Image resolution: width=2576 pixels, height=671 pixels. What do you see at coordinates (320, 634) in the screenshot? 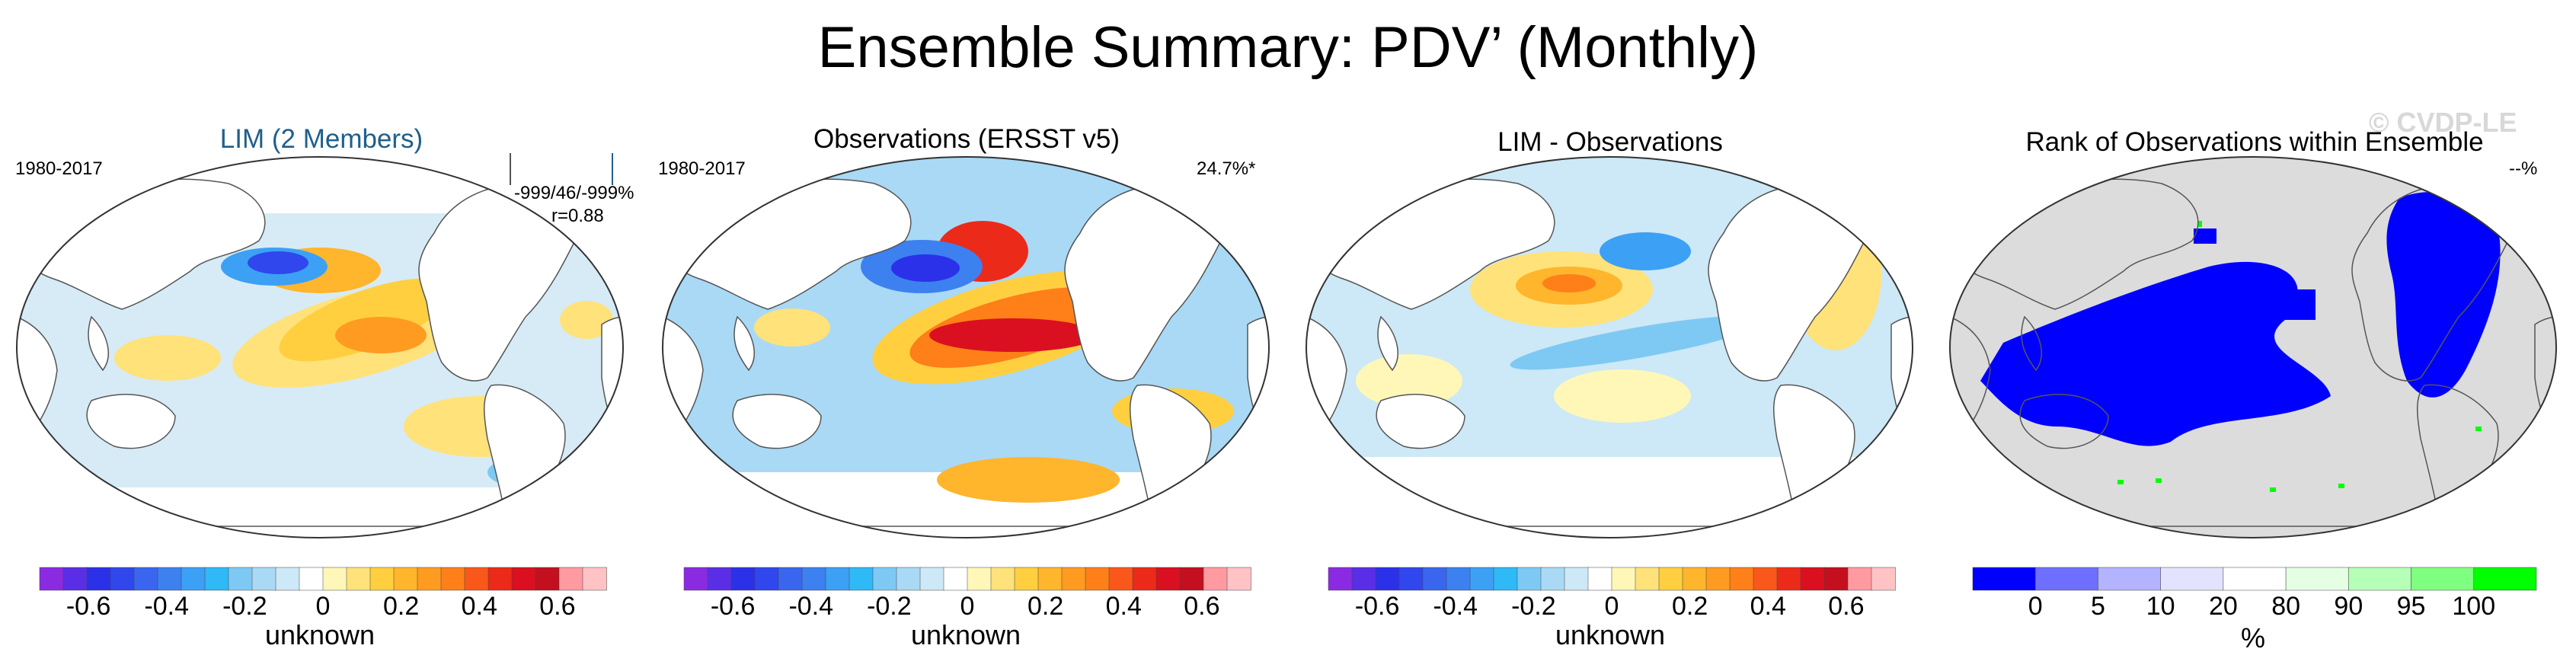
I see `panel-1-colorbar-title: unknown` at bounding box center [320, 634].